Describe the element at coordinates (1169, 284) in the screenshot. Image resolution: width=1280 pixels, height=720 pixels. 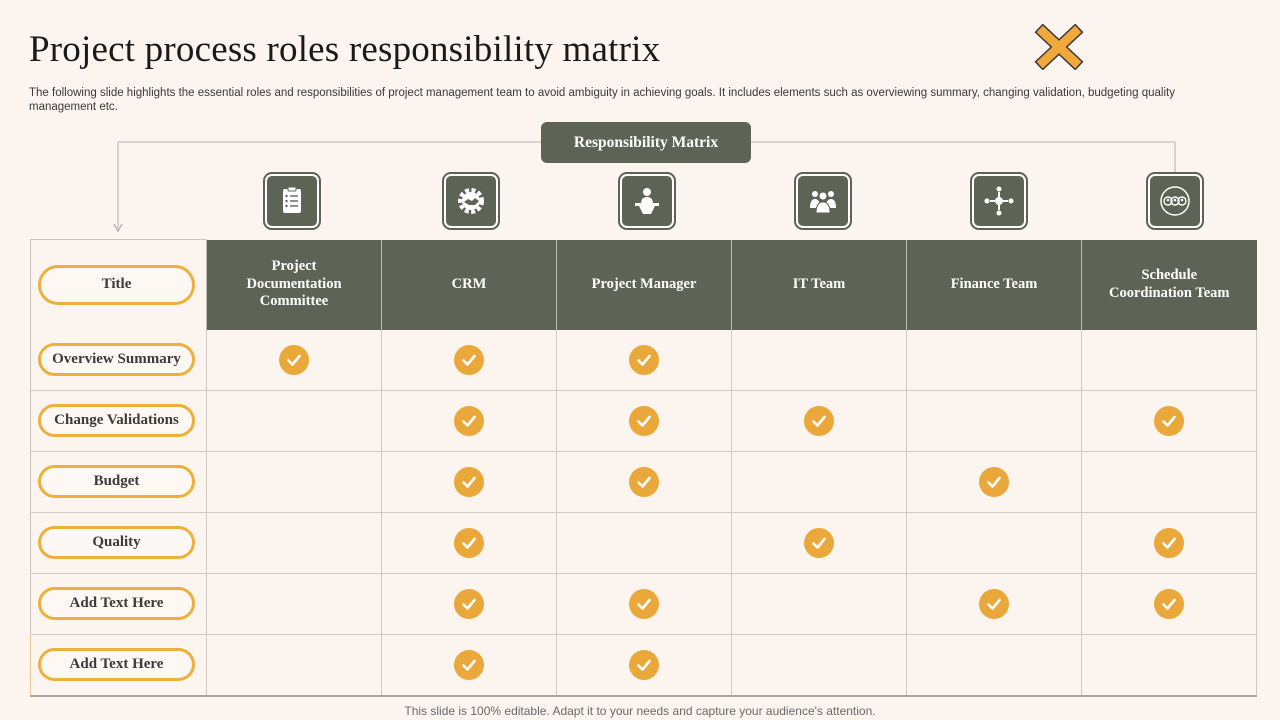
I see `column-header: Schedule Coordination Team` at that location.